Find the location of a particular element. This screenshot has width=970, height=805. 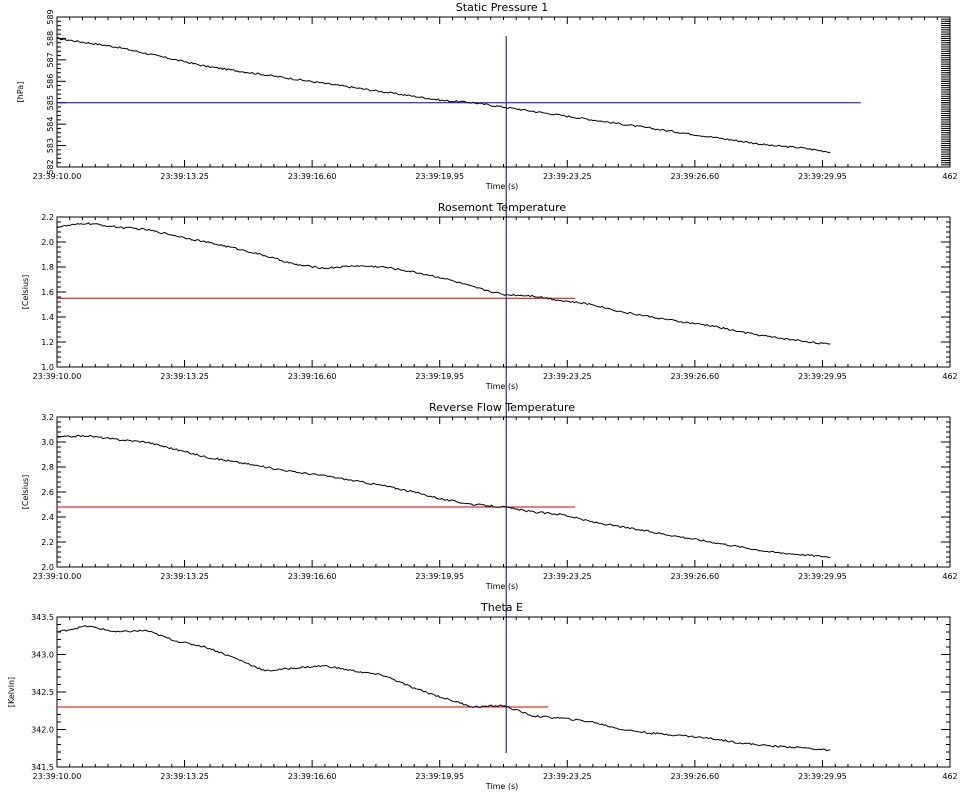

chart-1-y-tick-label: 588 is located at coordinates (50, 38).